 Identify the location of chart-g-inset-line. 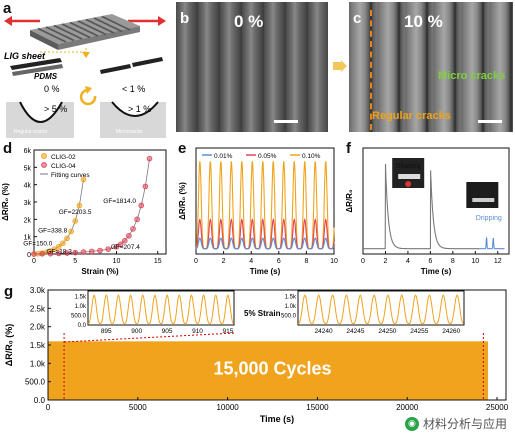
(380, 309).